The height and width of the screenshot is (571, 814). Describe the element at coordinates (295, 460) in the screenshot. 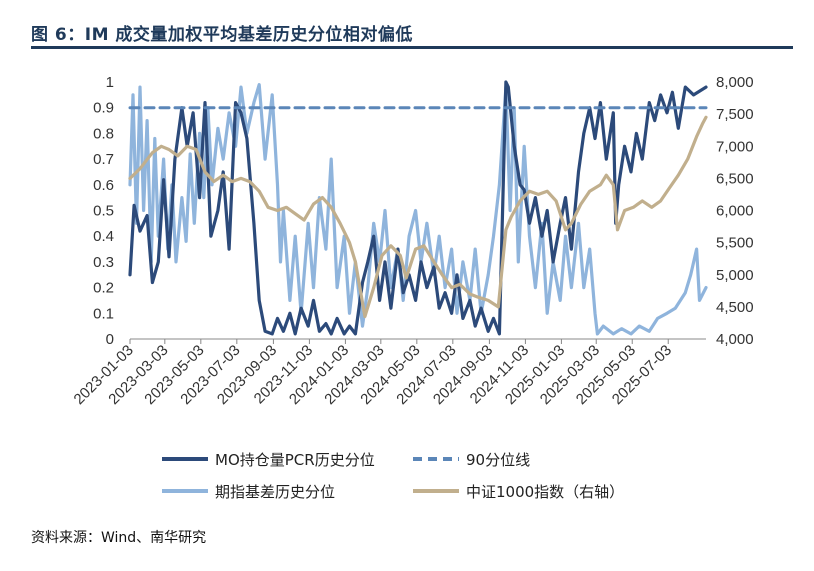

I see `legend-label-0: MO持仓量PCR历史分位` at that location.